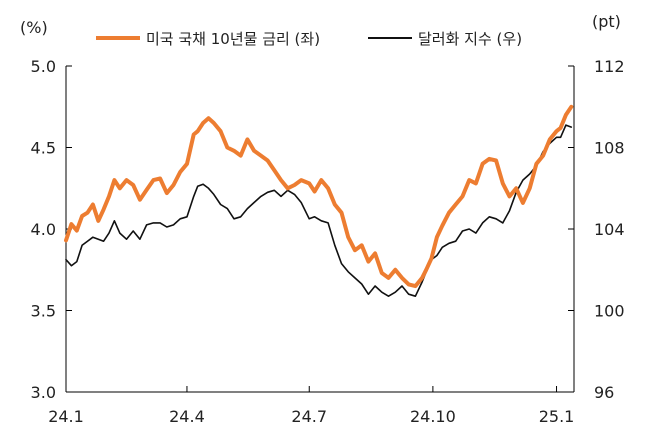 This screenshot has width=662, height=444. I want to click on right-axis-ticks: 112 108 104 100 96, so click(596, 229).